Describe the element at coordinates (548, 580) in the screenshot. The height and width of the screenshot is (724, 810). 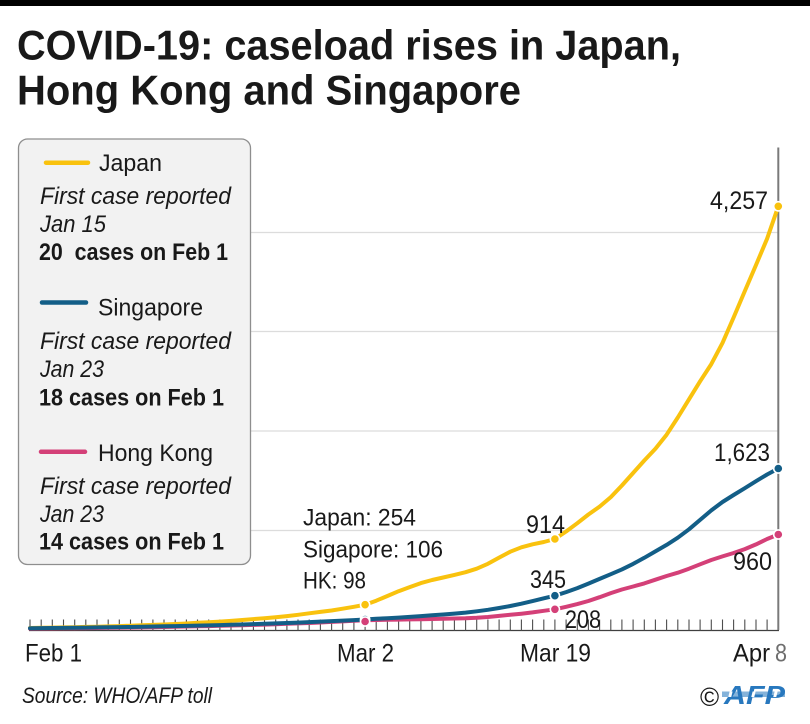
I see `svg-text: 345` at that location.